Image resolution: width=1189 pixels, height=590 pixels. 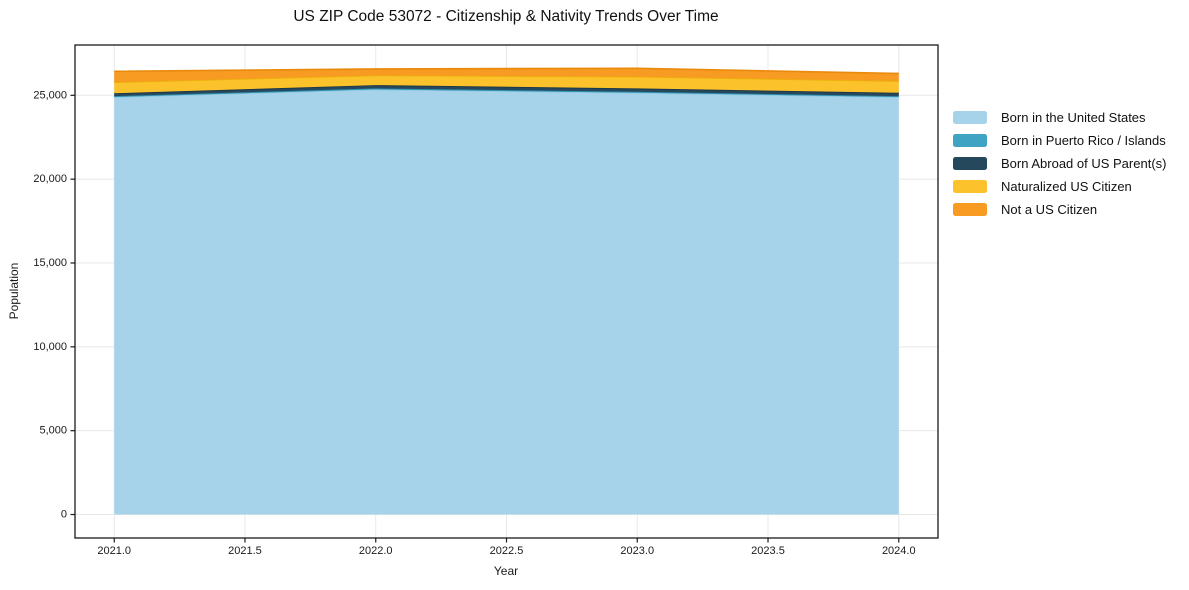 What do you see at coordinates (50, 347) in the screenshot?
I see `y-tick-label: 10,000` at bounding box center [50, 347].